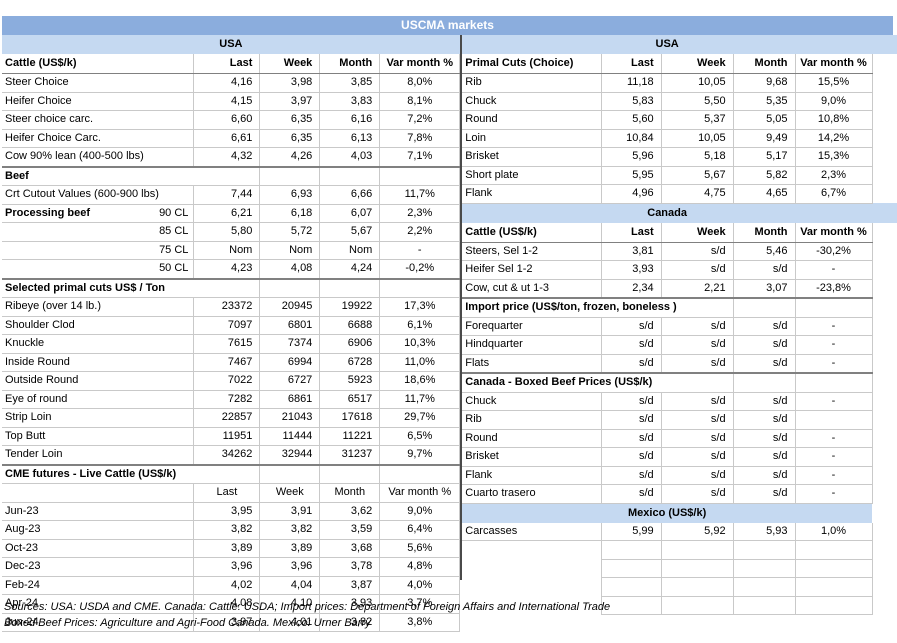  I want to click on value-cell: 11444, so click(290, 436).